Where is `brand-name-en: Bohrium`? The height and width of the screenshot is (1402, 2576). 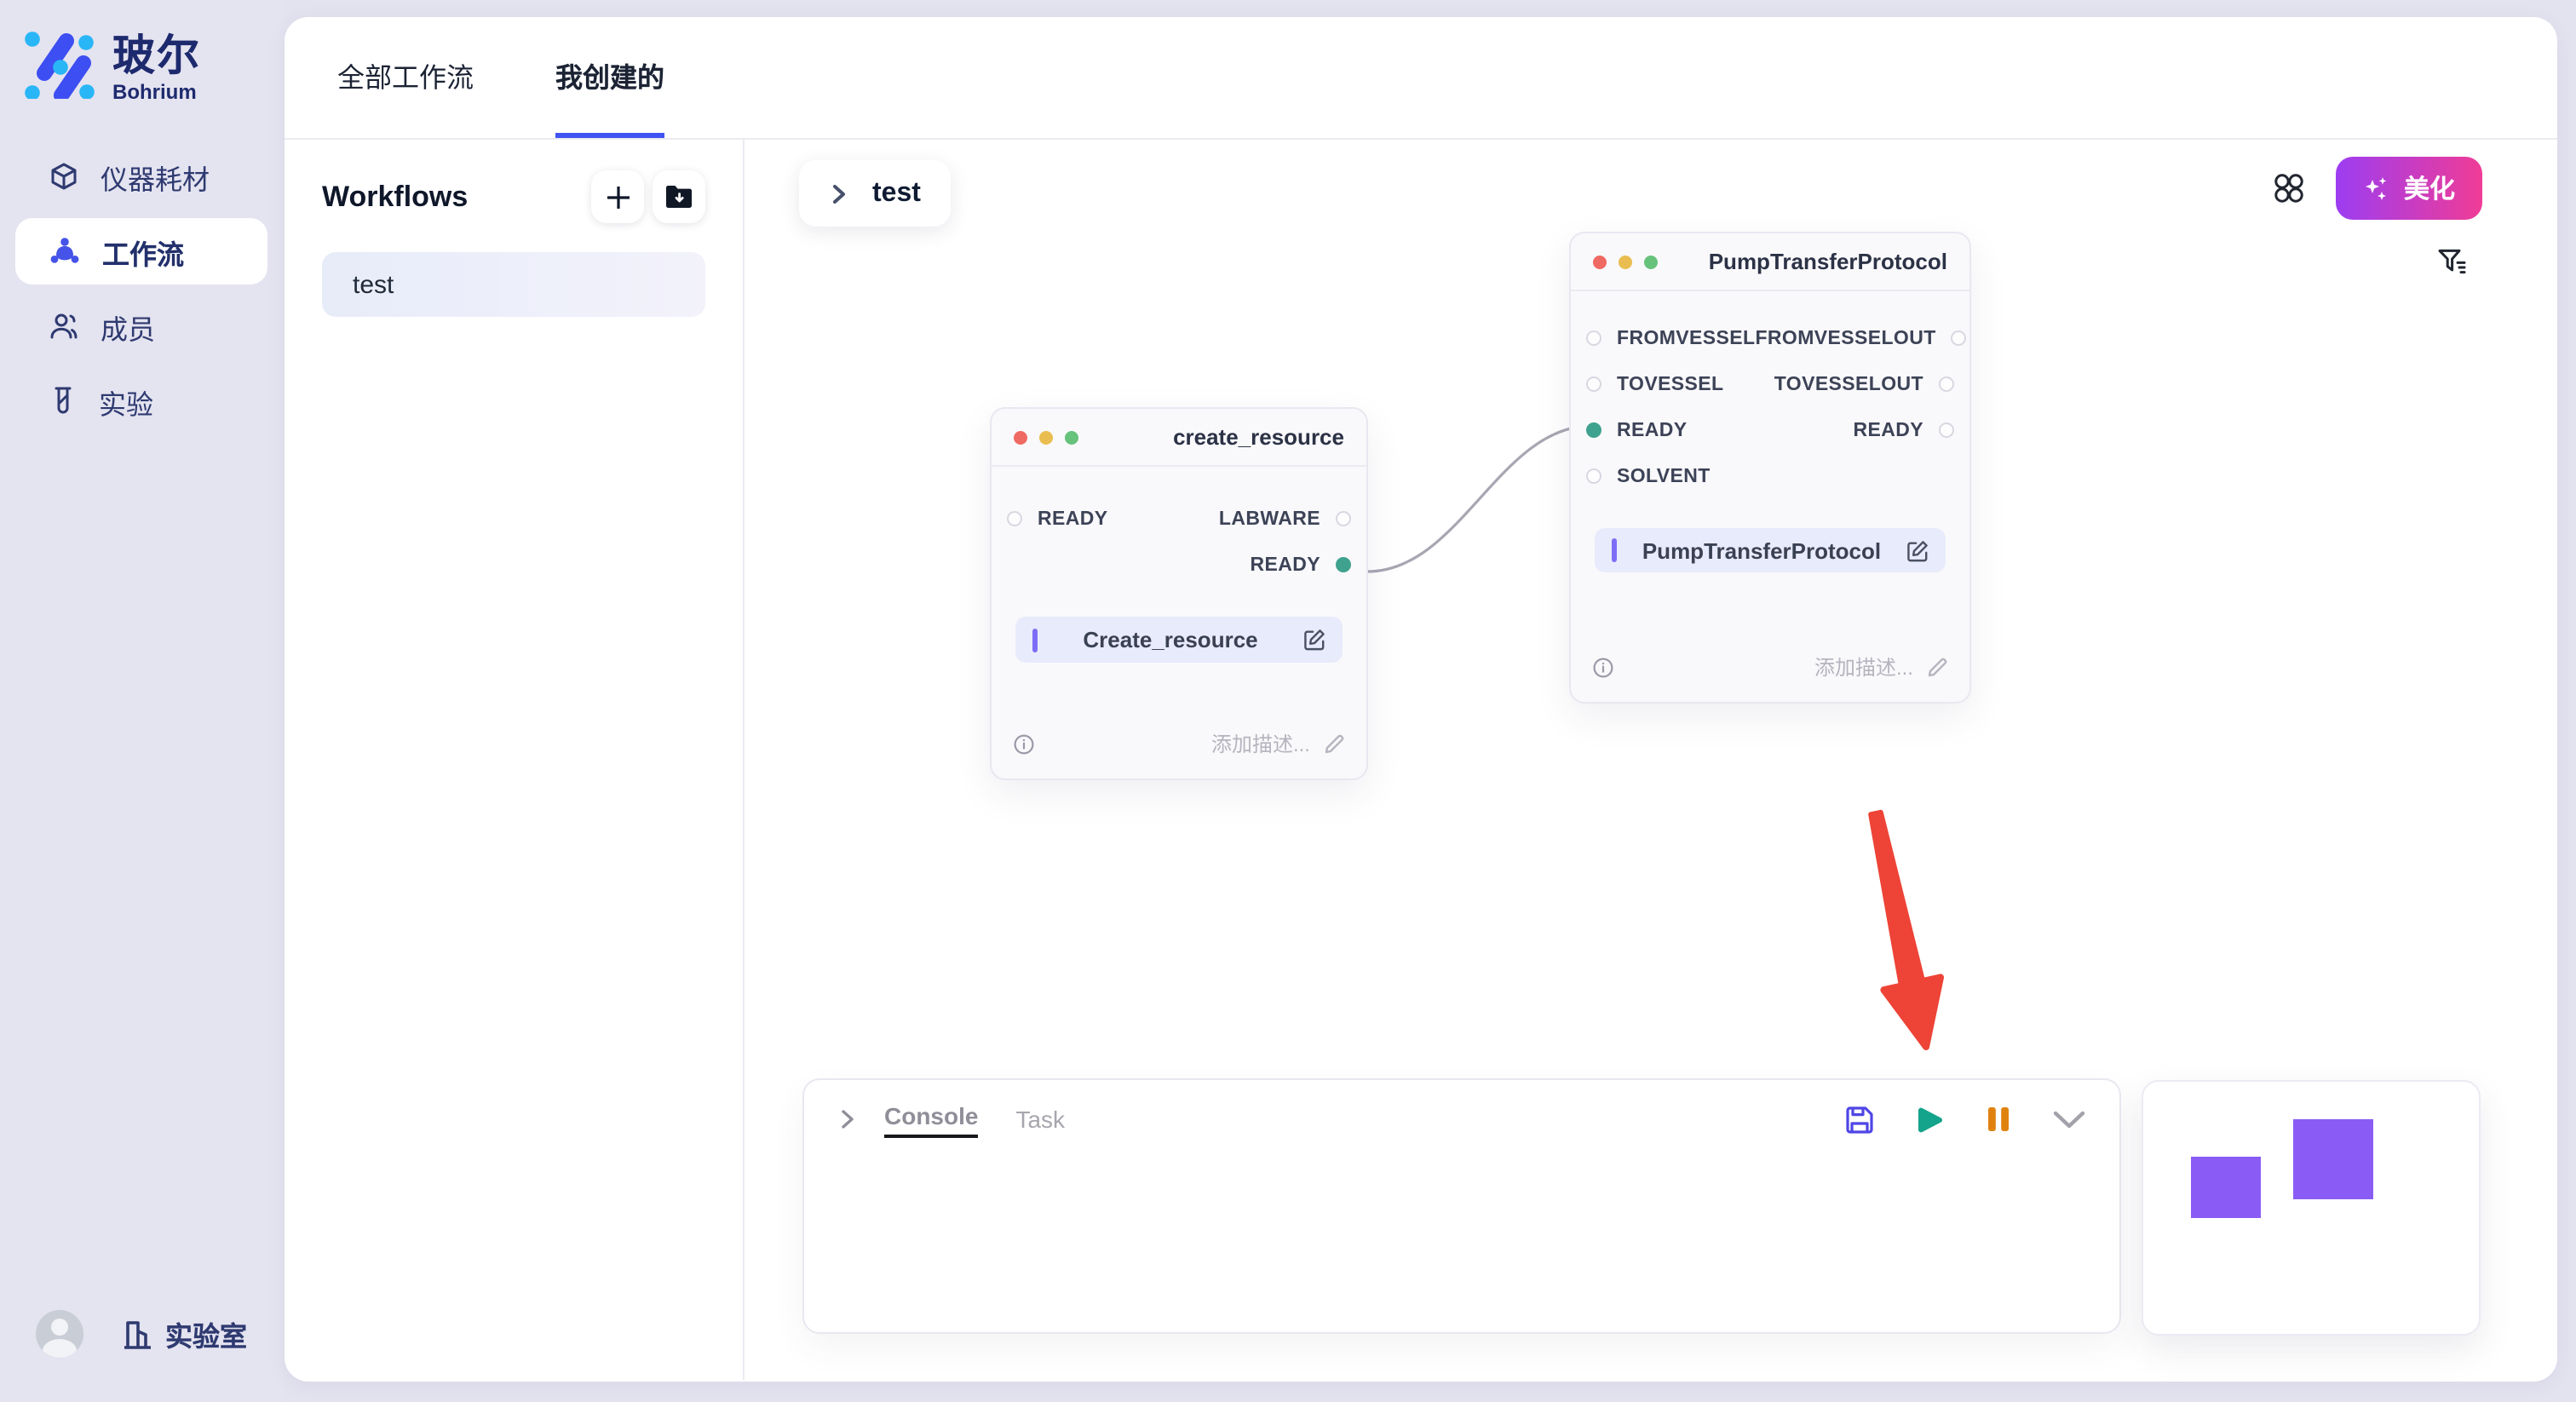 brand-name-en: Bohrium is located at coordinates (154, 92).